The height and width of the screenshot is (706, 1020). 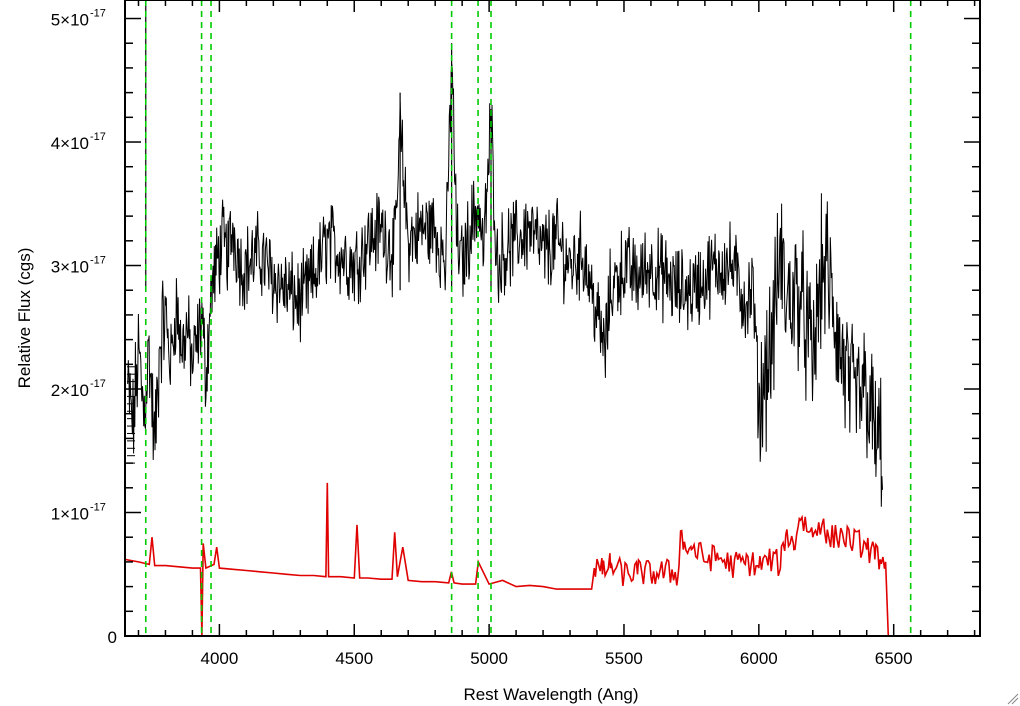 What do you see at coordinates (759, 658) in the screenshot?
I see `x-tick-label: 6000` at bounding box center [759, 658].